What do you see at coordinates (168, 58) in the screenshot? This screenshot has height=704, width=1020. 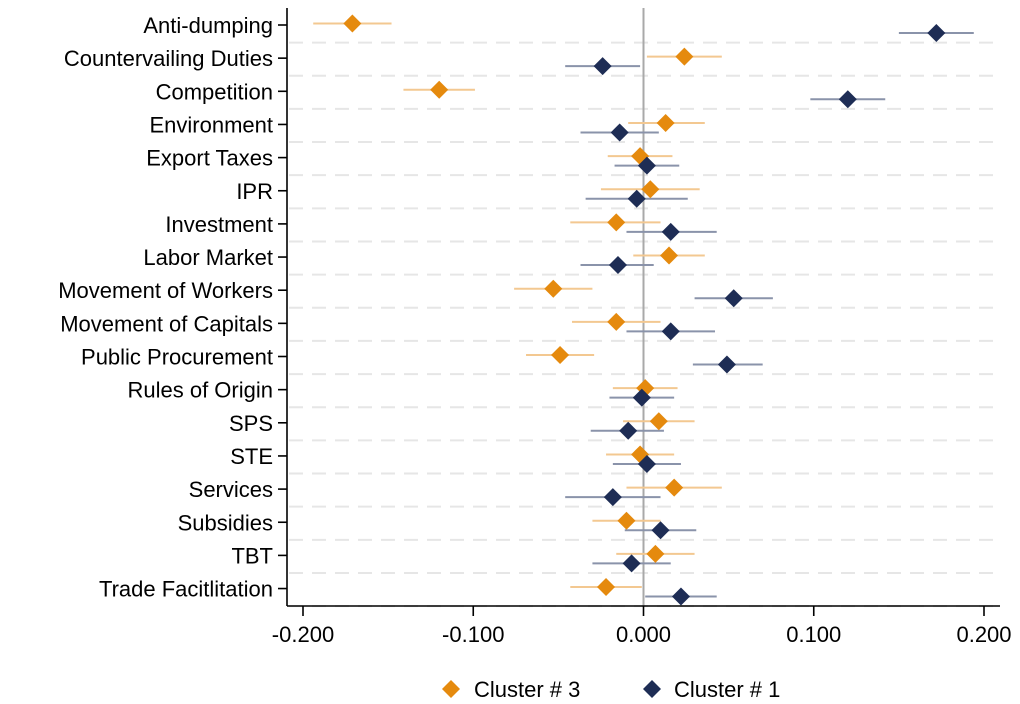 I see `y-tick-label: Countervailing Duties` at bounding box center [168, 58].